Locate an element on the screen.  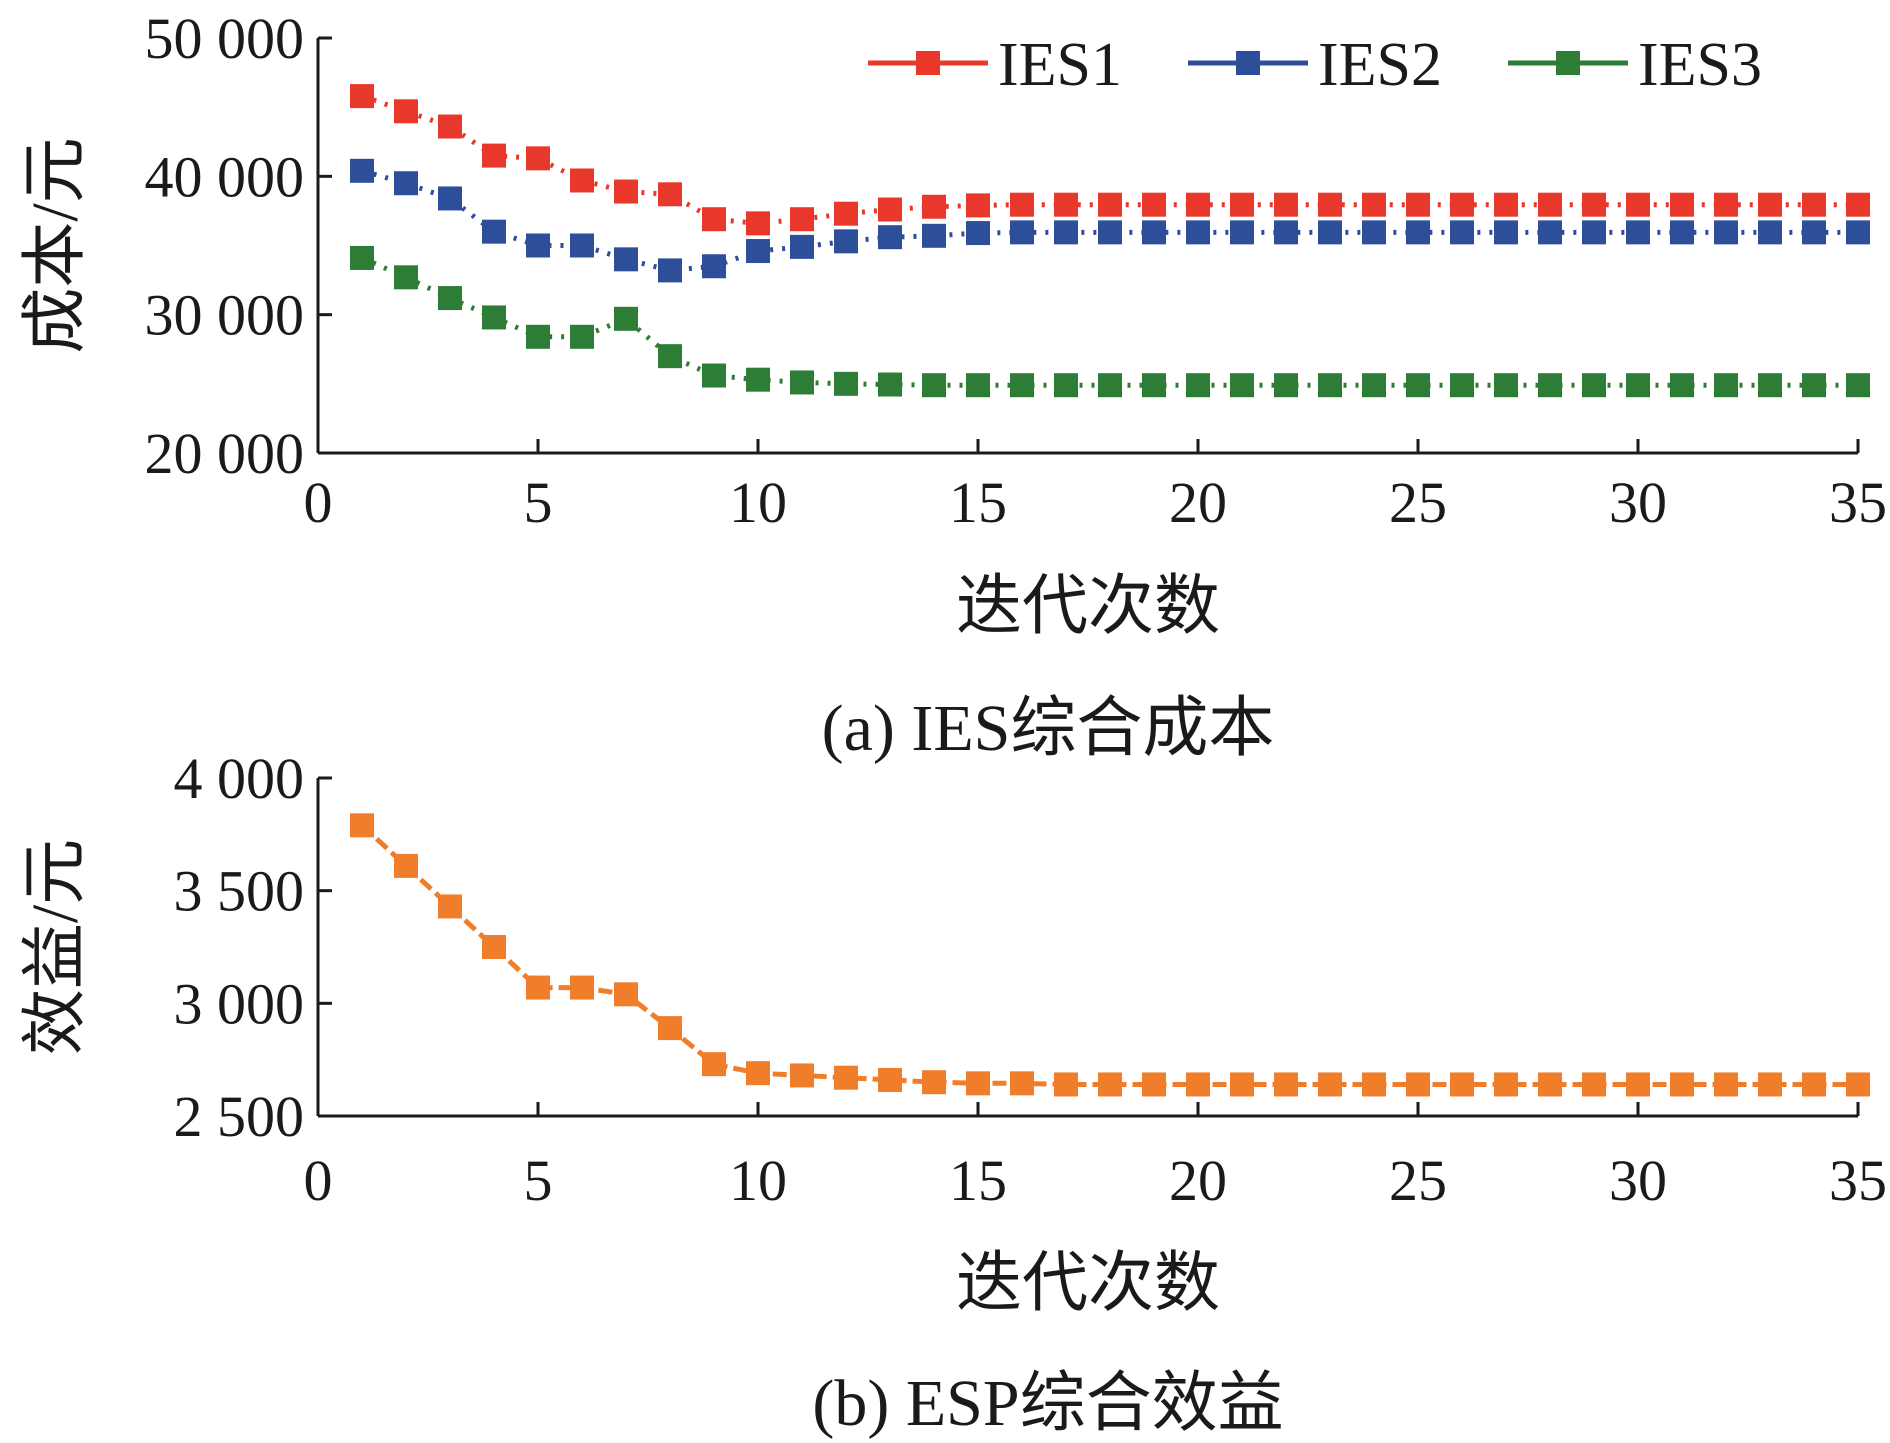
y-tick-label: 3 500 is located at coordinates (239, 891).